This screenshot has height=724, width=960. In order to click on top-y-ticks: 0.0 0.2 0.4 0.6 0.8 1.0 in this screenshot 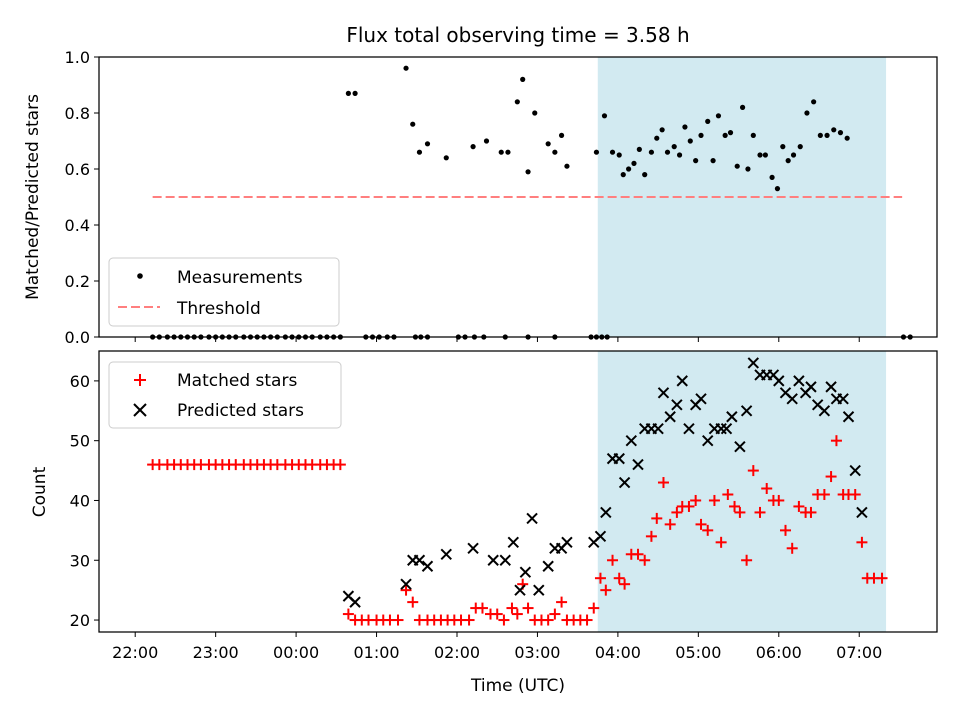, I will do `click(82, 197)`.